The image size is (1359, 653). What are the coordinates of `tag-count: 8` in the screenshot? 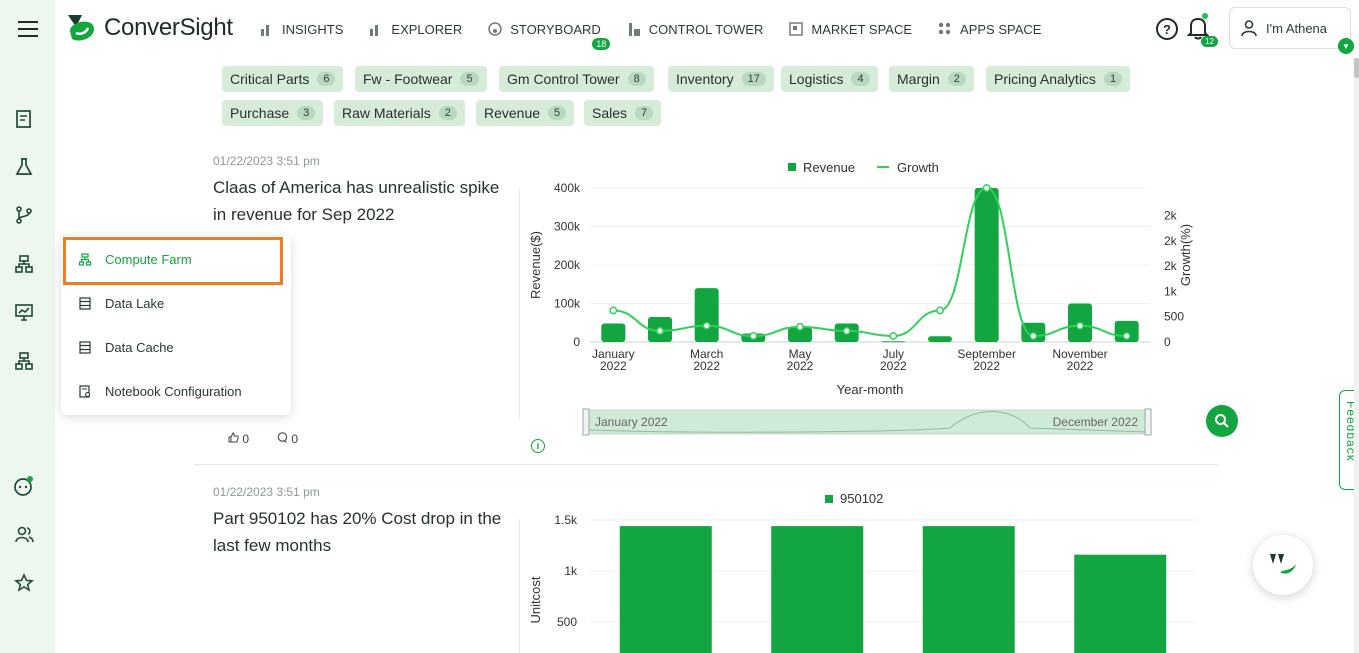 It's located at (636, 79).